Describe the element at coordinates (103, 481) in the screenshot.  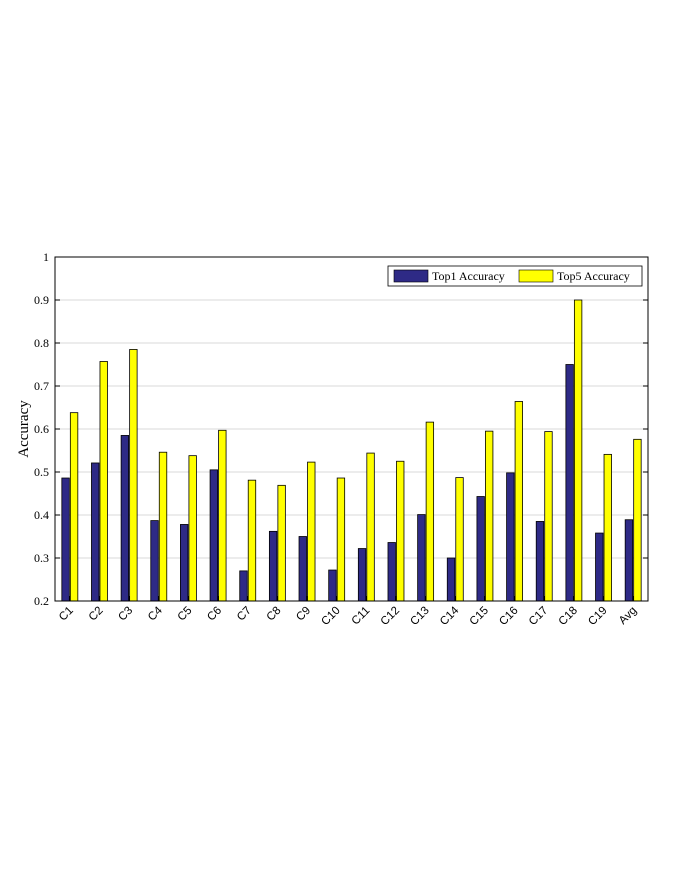
I see `bar-top5-c2` at that location.